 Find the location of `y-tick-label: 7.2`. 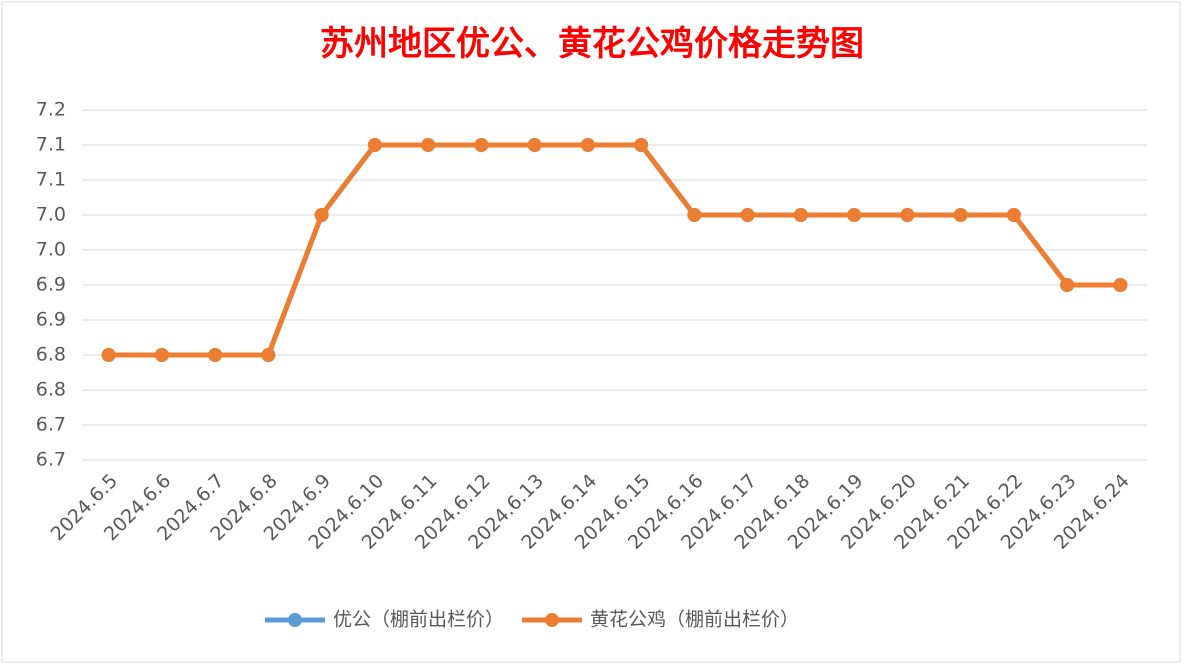

y-tick-label: 7.2 is located at coordinates (51, 110).